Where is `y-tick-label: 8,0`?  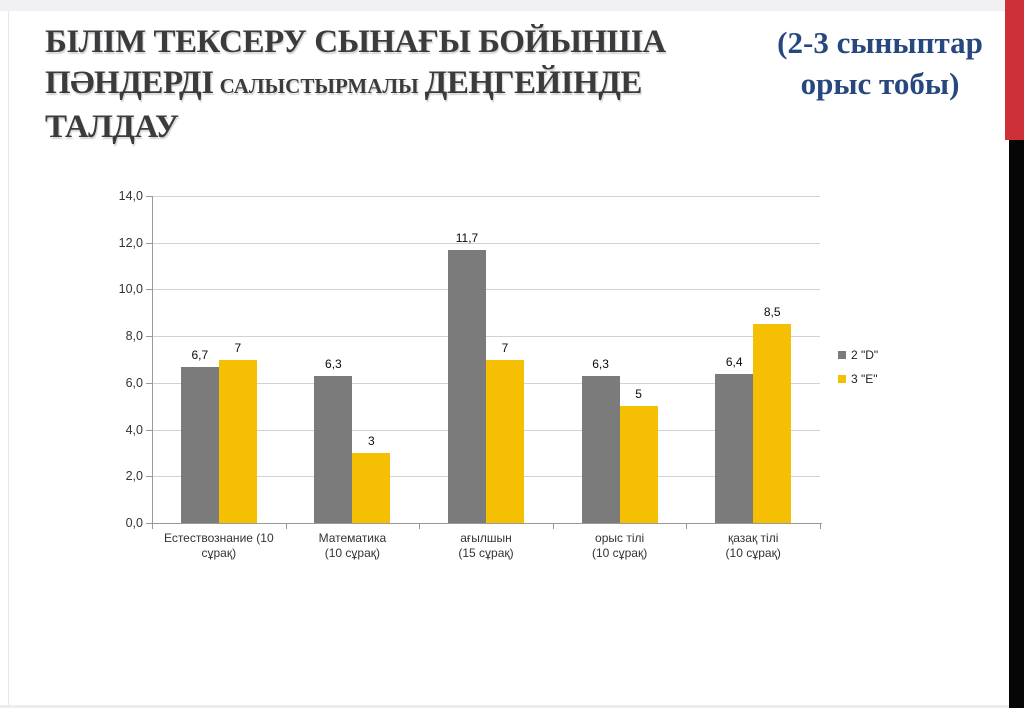 y-tick-label: 8,0 is located at coordinates (134, 336).